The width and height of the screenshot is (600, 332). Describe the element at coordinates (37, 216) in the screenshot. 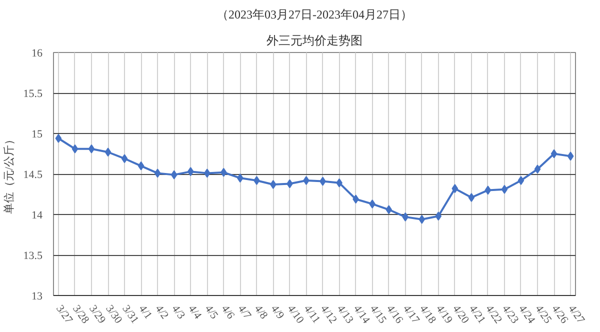

I see `y-tick-label: 14` at that location.